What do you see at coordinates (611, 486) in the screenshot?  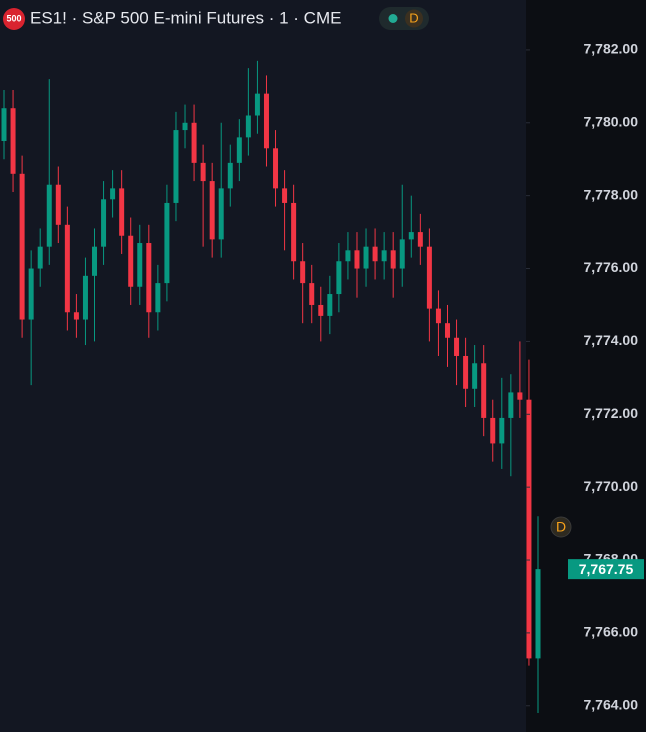 I see `y-tick-label: 7,770.00` at bounding box center [611, 486].